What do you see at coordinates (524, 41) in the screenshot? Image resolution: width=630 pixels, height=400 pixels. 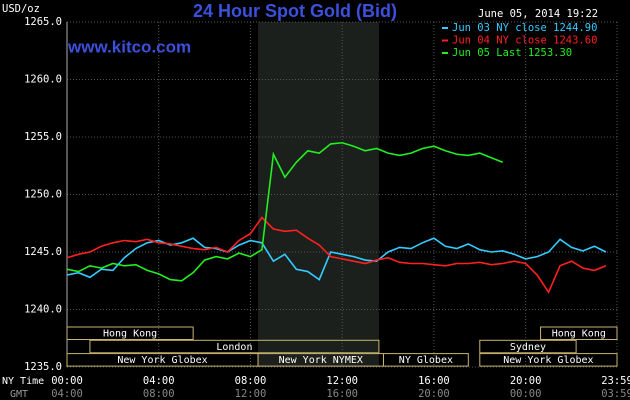 I see `legend-label: Jun 04 NY close 1243.60` at bounding box center [524, 41].